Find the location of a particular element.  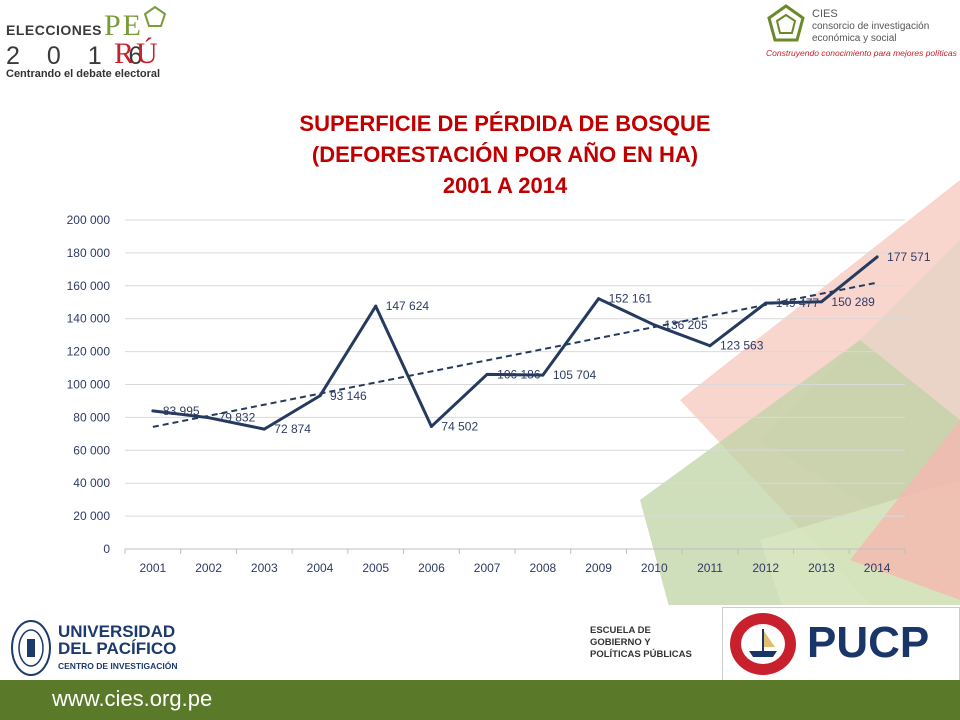

data-label: 136 205 is located at coordinates (686, 325).